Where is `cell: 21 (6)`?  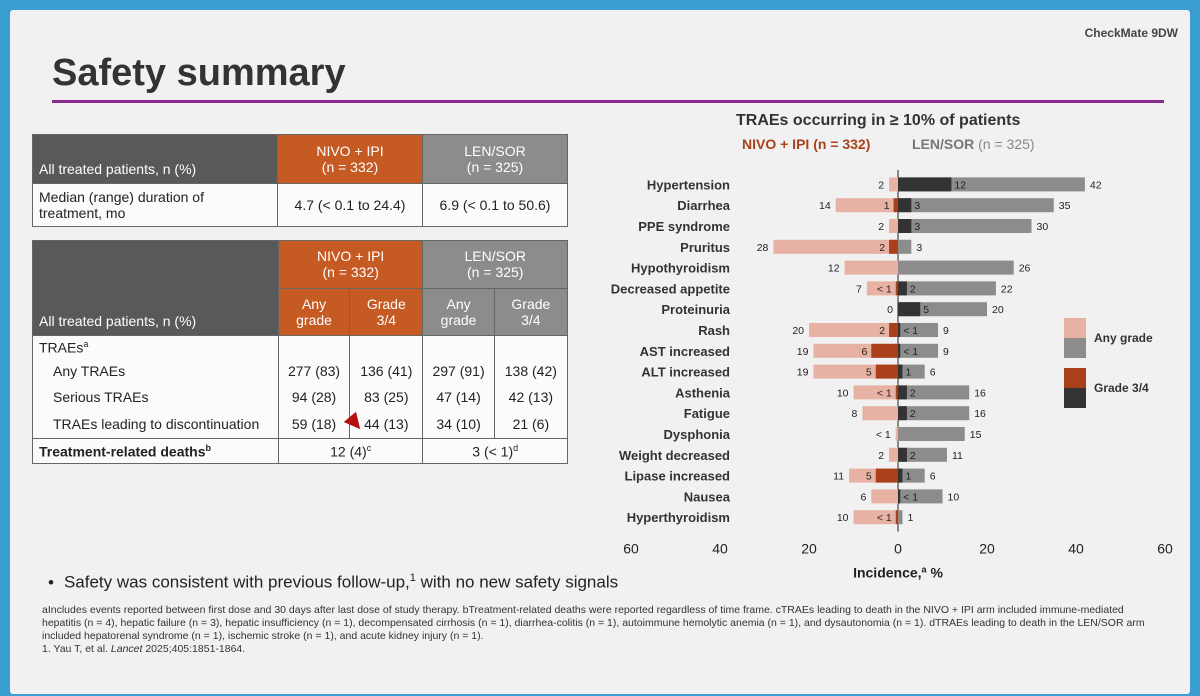 cell: 21 (6) is located at coordinates (531, 424).